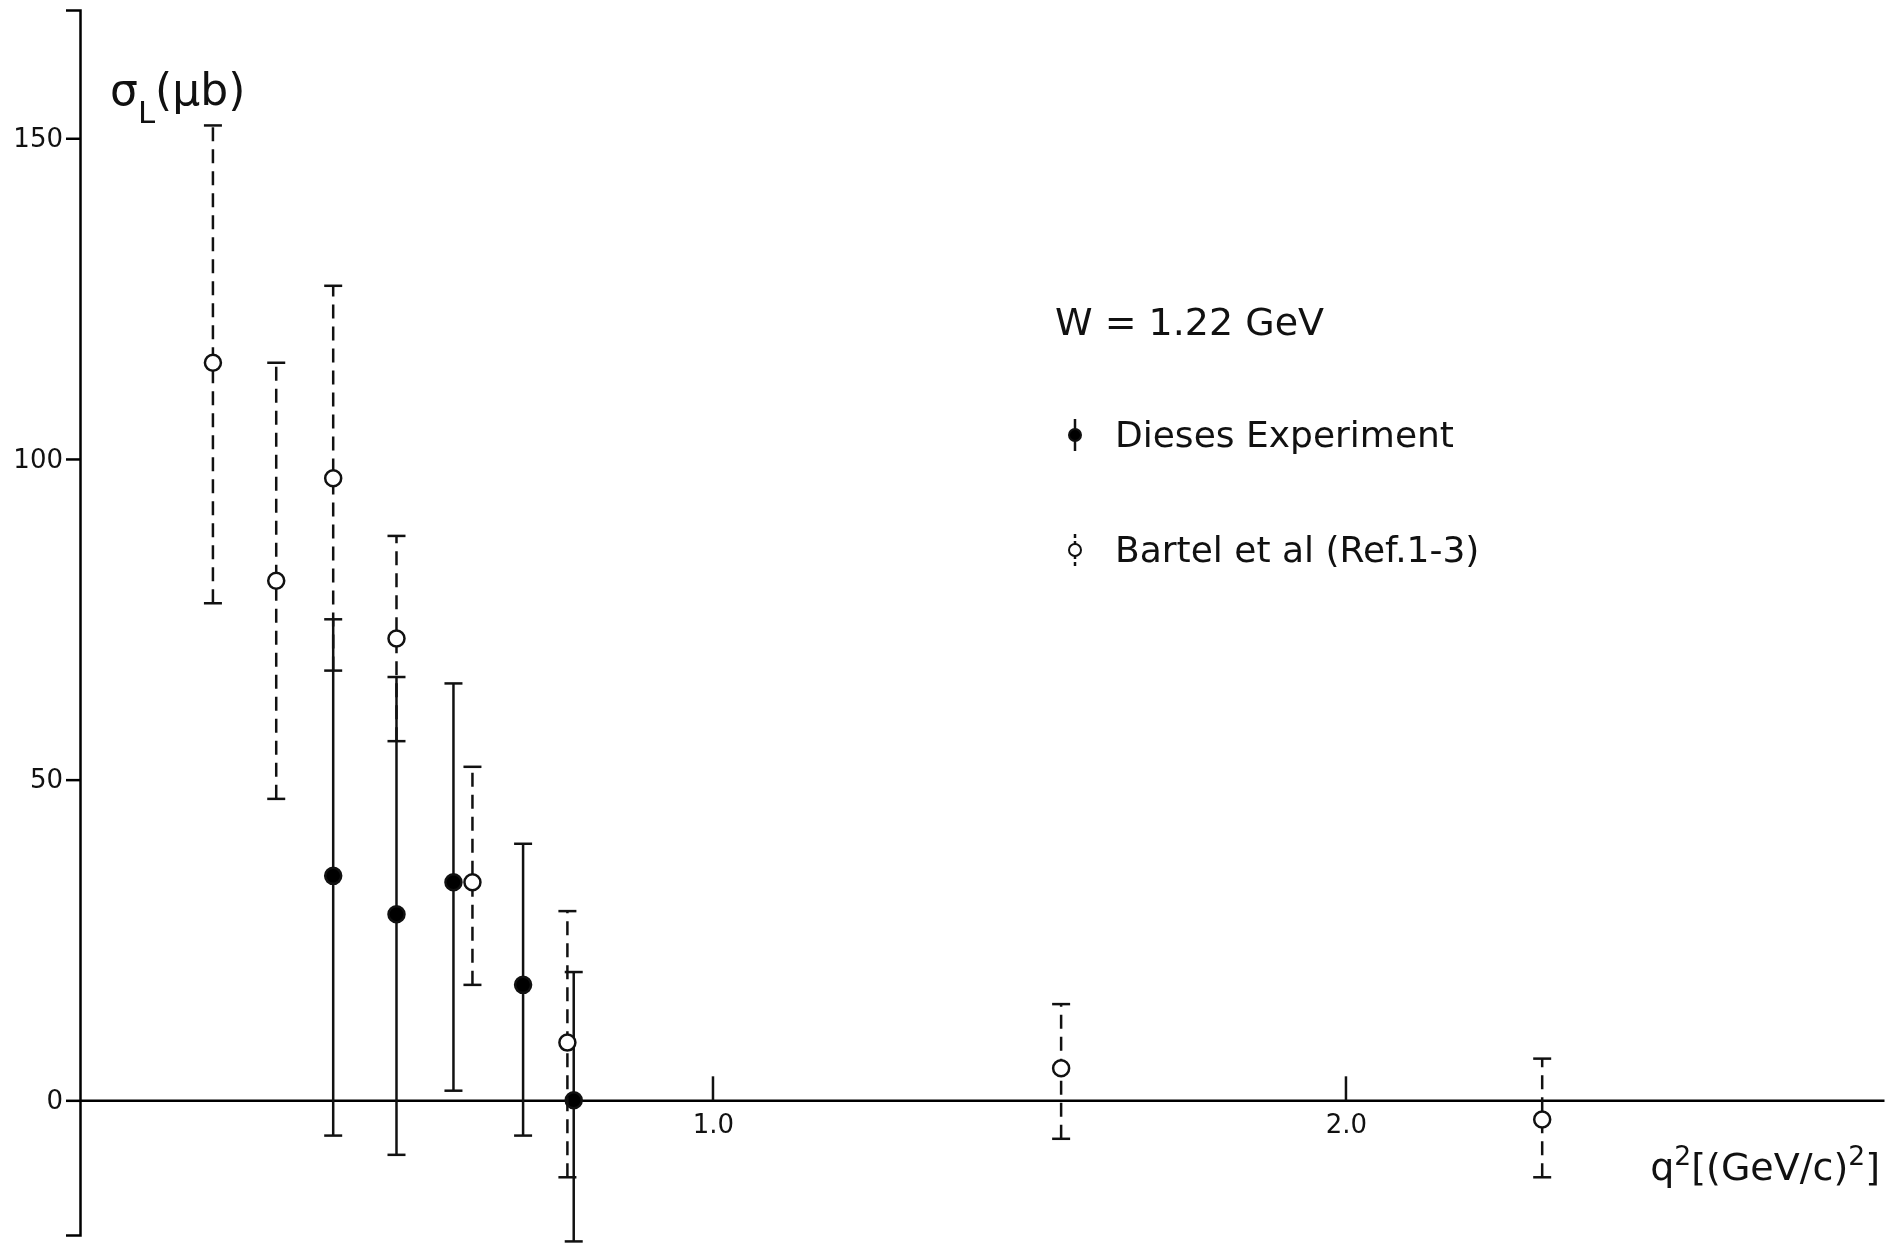  Describe the element at coordinates (1190, 322) in the screenshot. I see `annotation: W = 1.22 GeV` at that location.